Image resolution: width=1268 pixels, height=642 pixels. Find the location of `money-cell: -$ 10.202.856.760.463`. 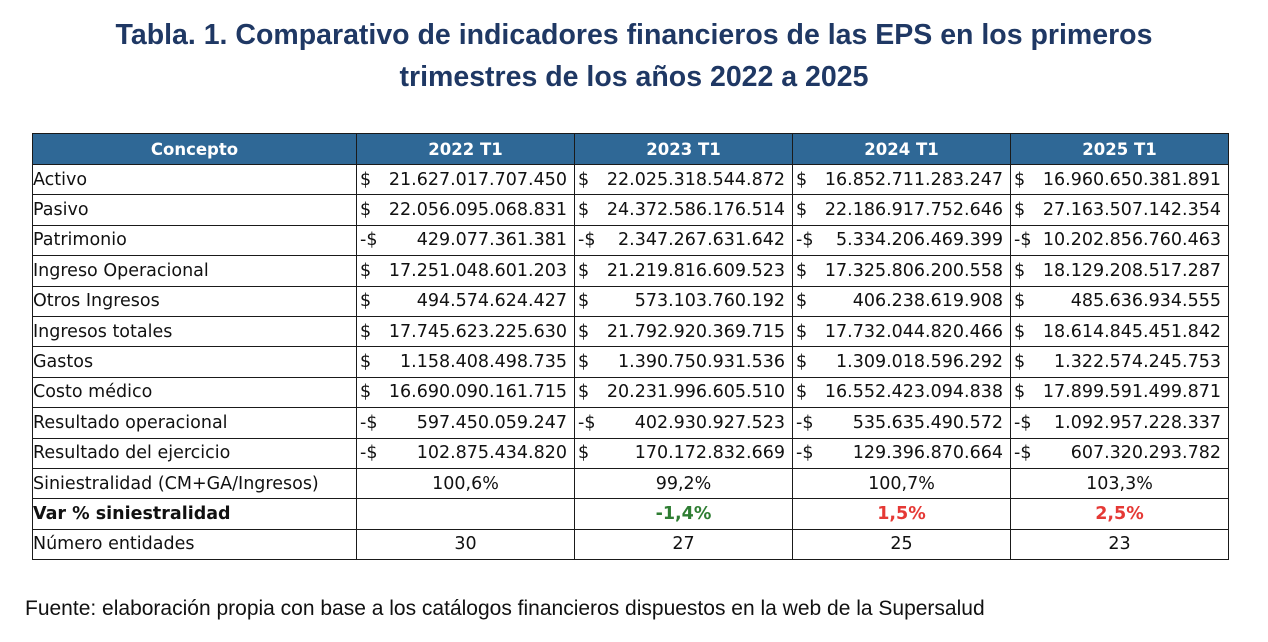

money-cell: -$ 10.202.856.760.463 is located at coordinates (1119, 240).